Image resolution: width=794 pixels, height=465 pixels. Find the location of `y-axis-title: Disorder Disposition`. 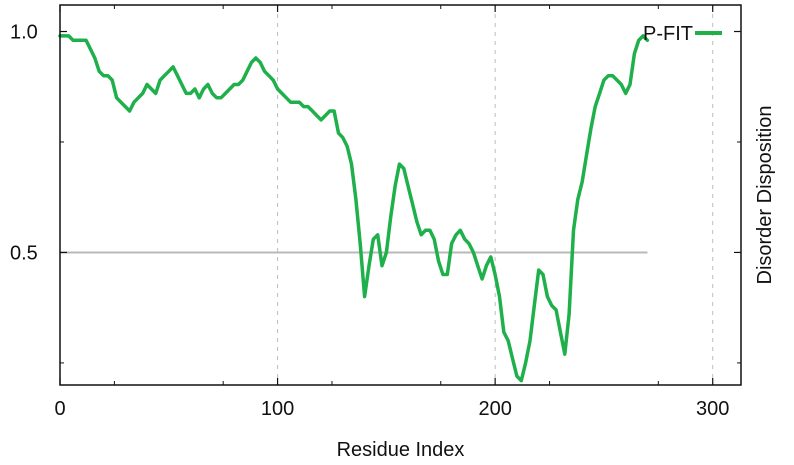

y-axis-title: Disorder Disposition is located at coordinates (765, 195).